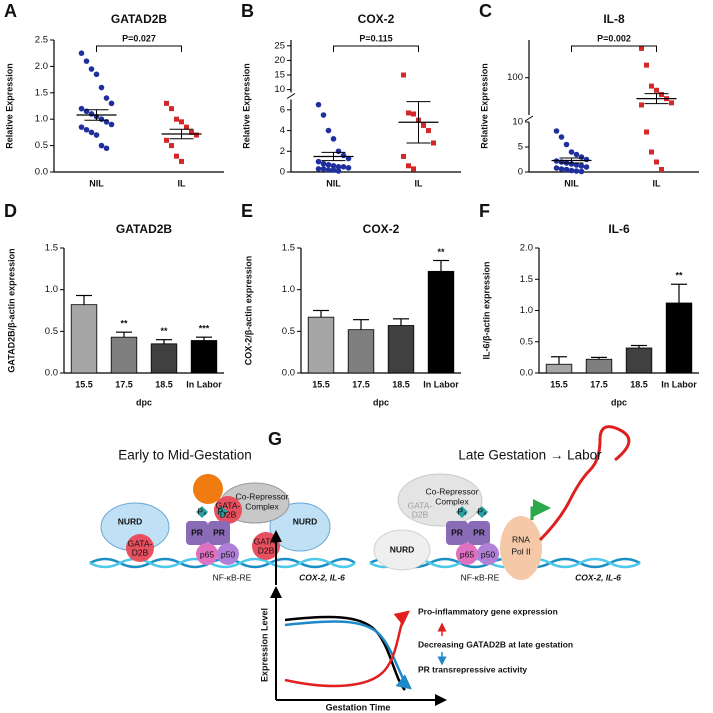 The height and width of the screenshot is (713, 713). What do you see at coordinates (598, 577) in the screenshot?
I see `diagram-text: COX-2, IL-6` at bounding box center [598, 577].